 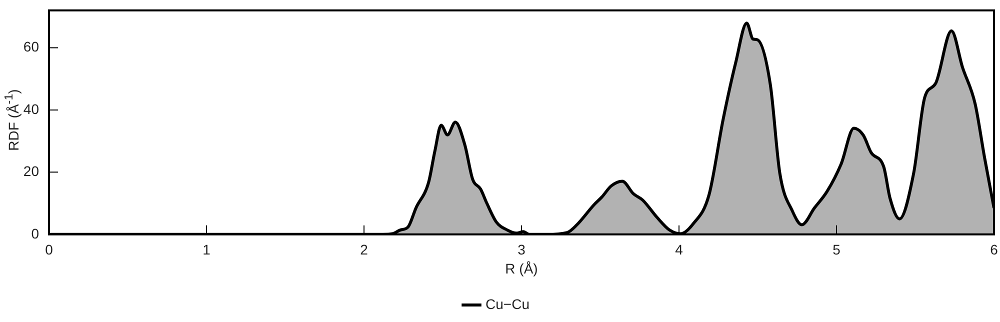 What do you see at coordinates (35, 233) in the screenshot?
I see `y-tick-label: 0` at bounding box center [35, 233].